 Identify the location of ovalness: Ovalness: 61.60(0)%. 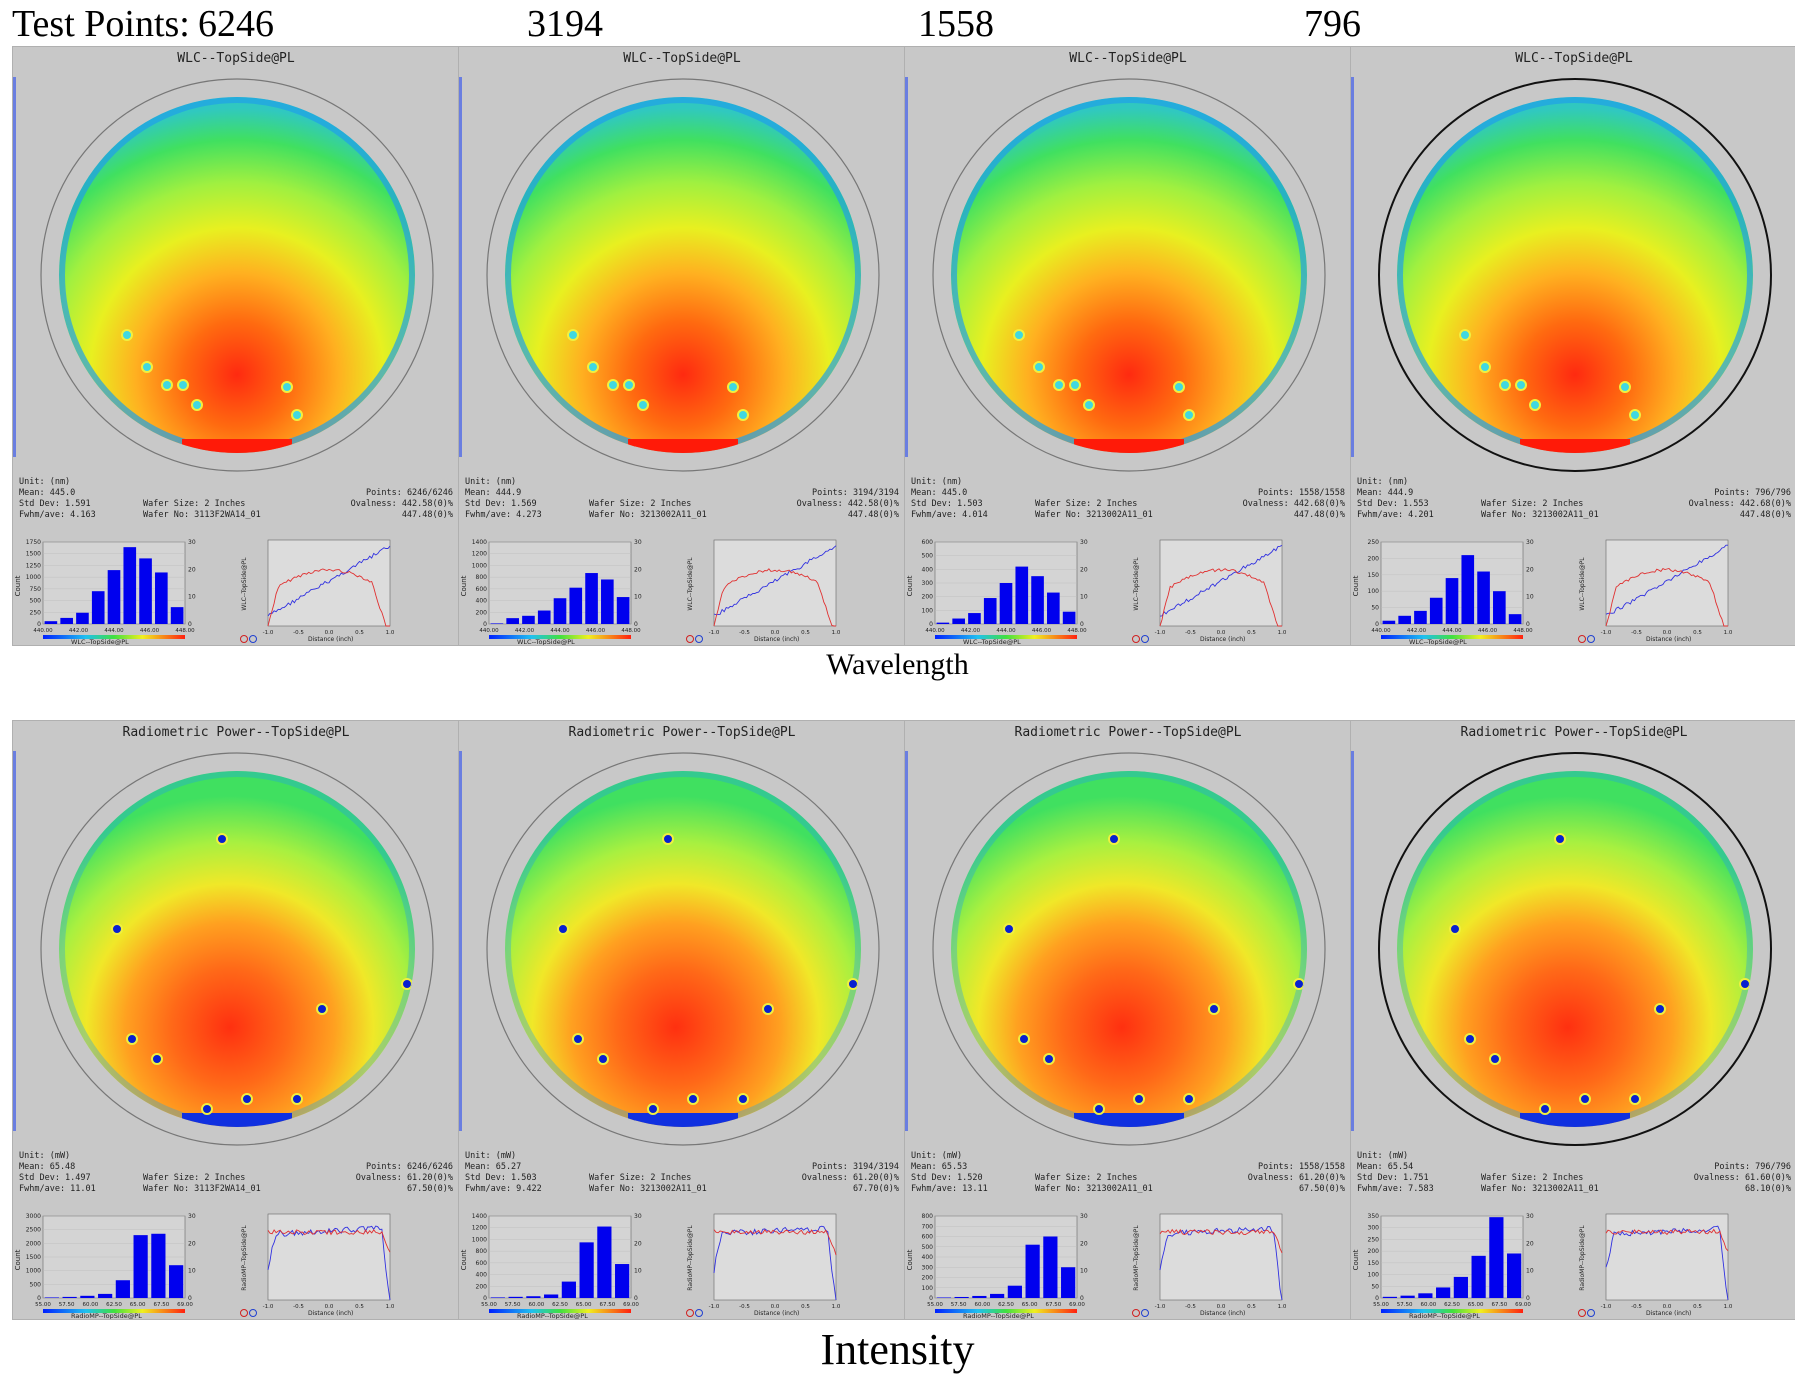
(1742, 1178).